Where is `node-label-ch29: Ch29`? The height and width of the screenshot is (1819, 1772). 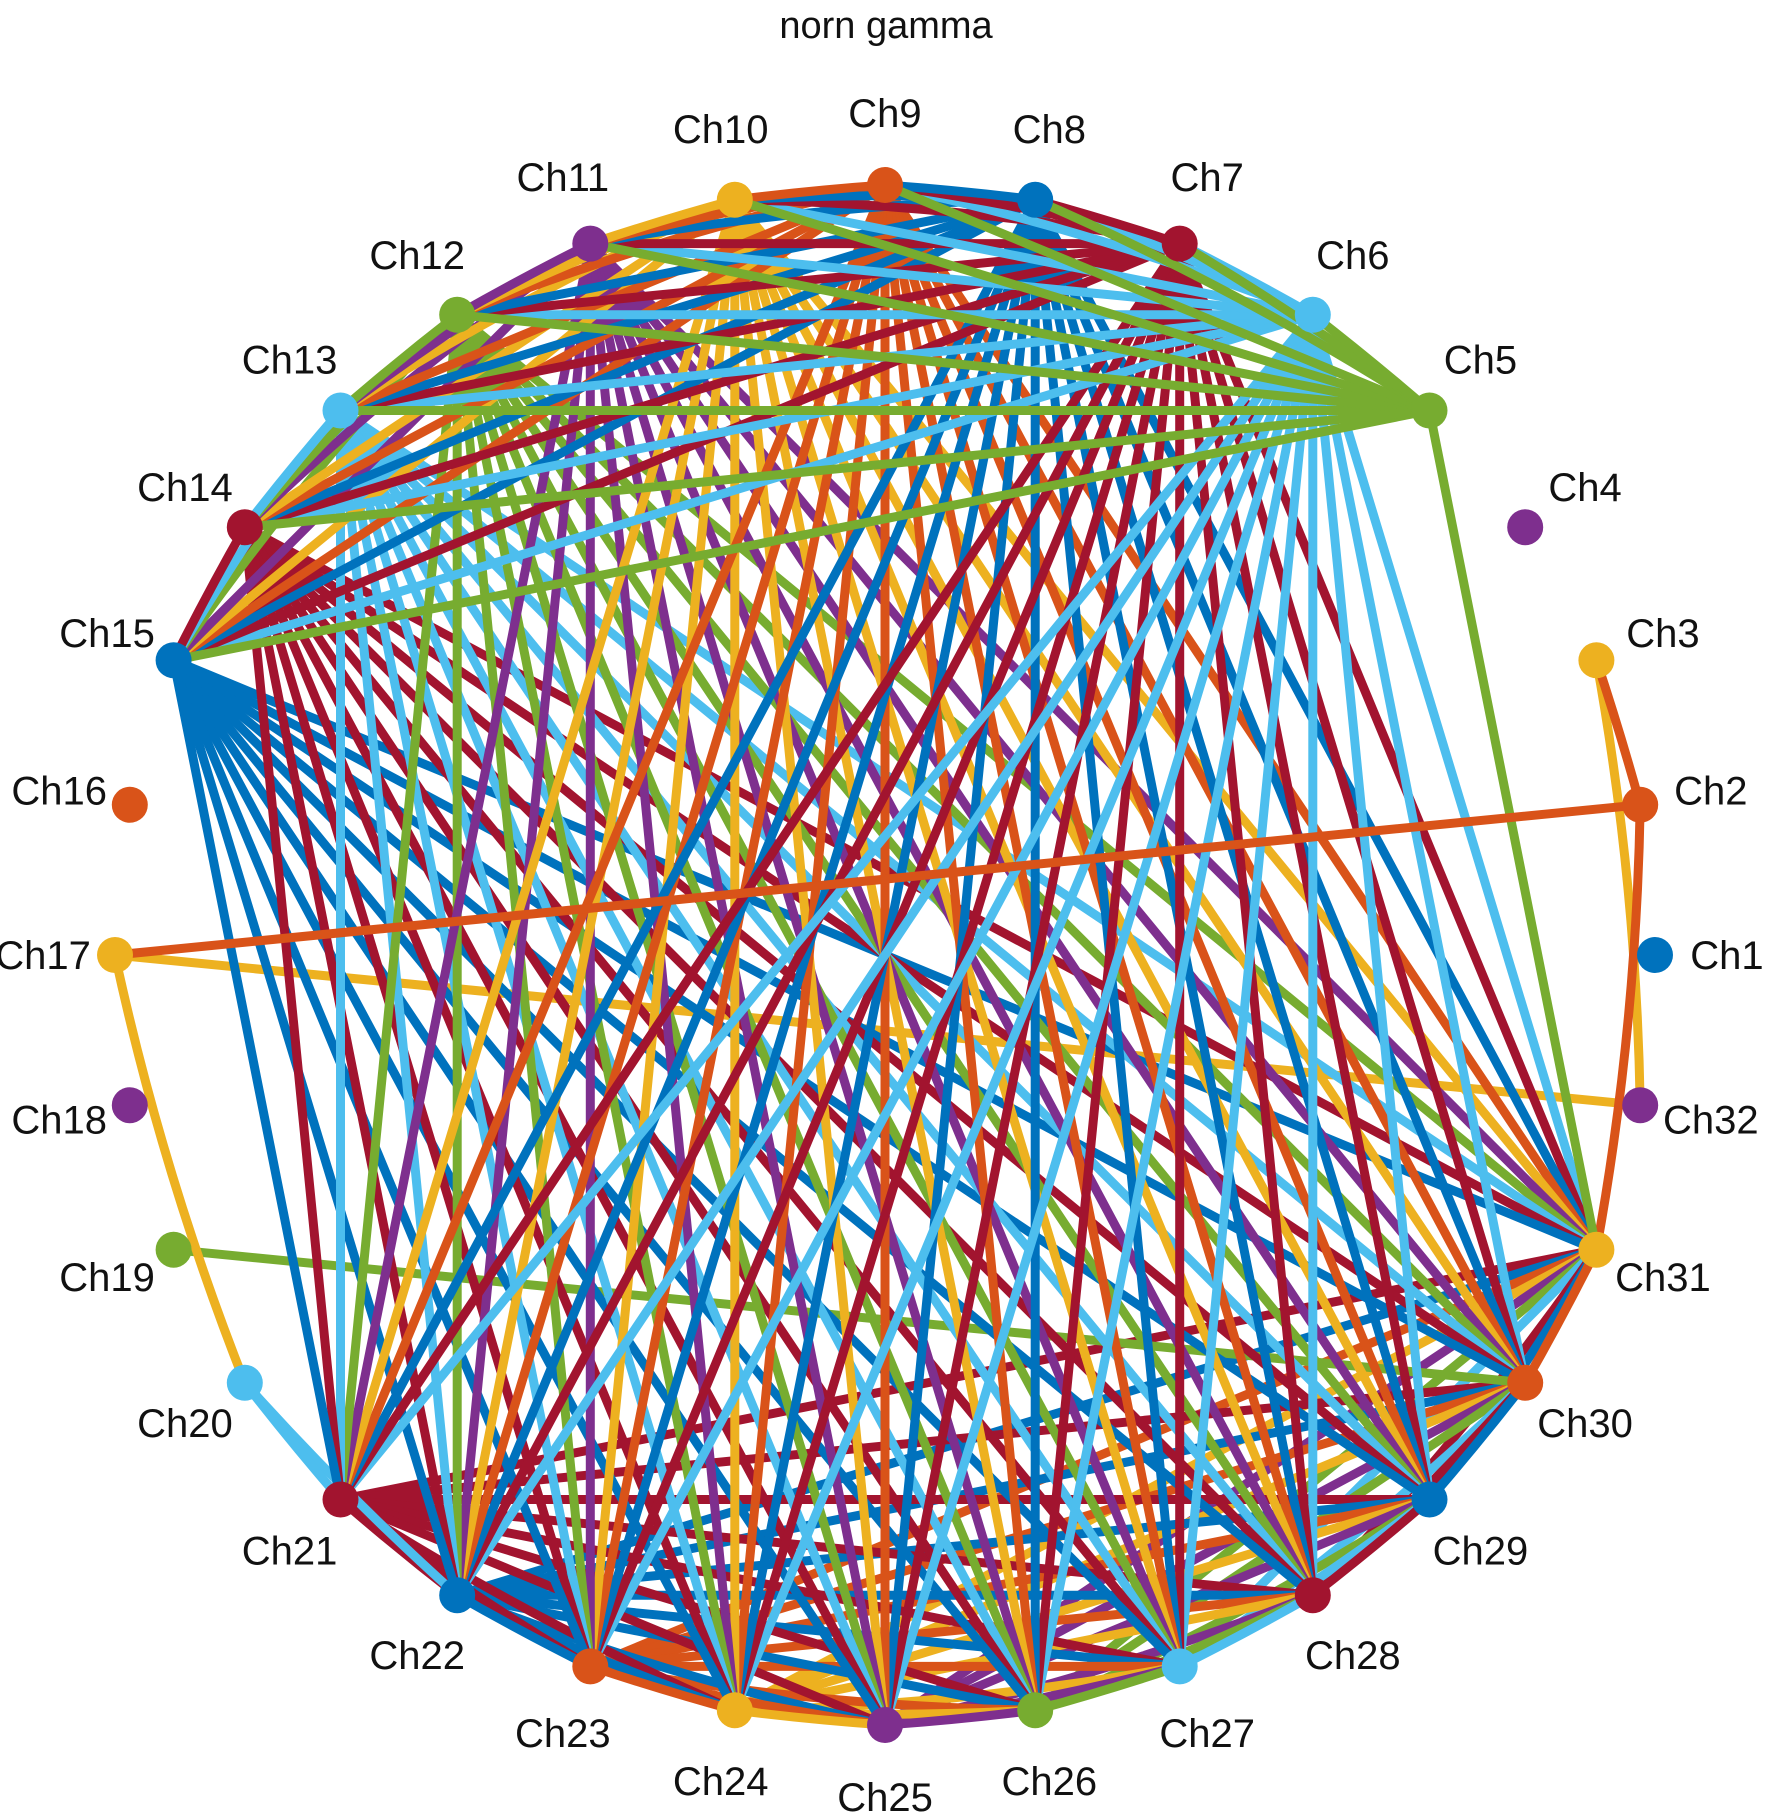 node-label-ch29: Ch29 is located at coordinates (1481, 1551).